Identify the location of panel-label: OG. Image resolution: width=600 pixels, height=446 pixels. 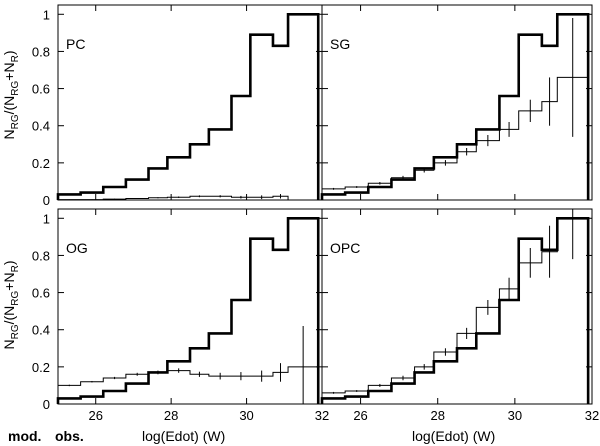
(77, 248).